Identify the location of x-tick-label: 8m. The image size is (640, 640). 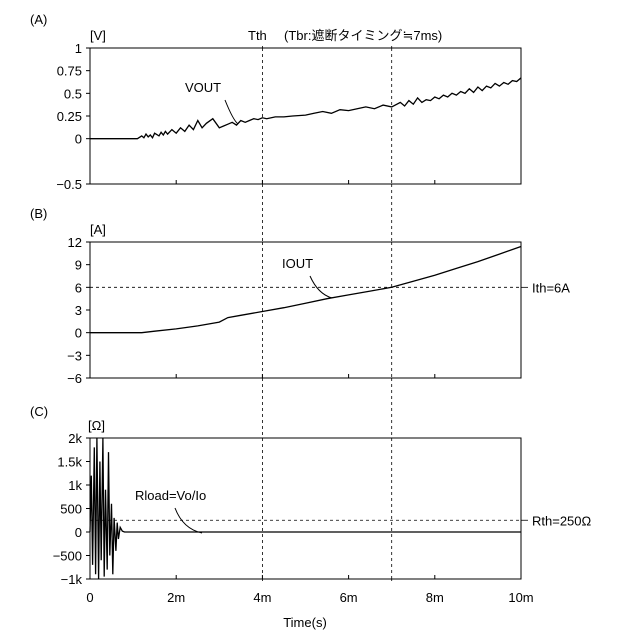
(435, 597).